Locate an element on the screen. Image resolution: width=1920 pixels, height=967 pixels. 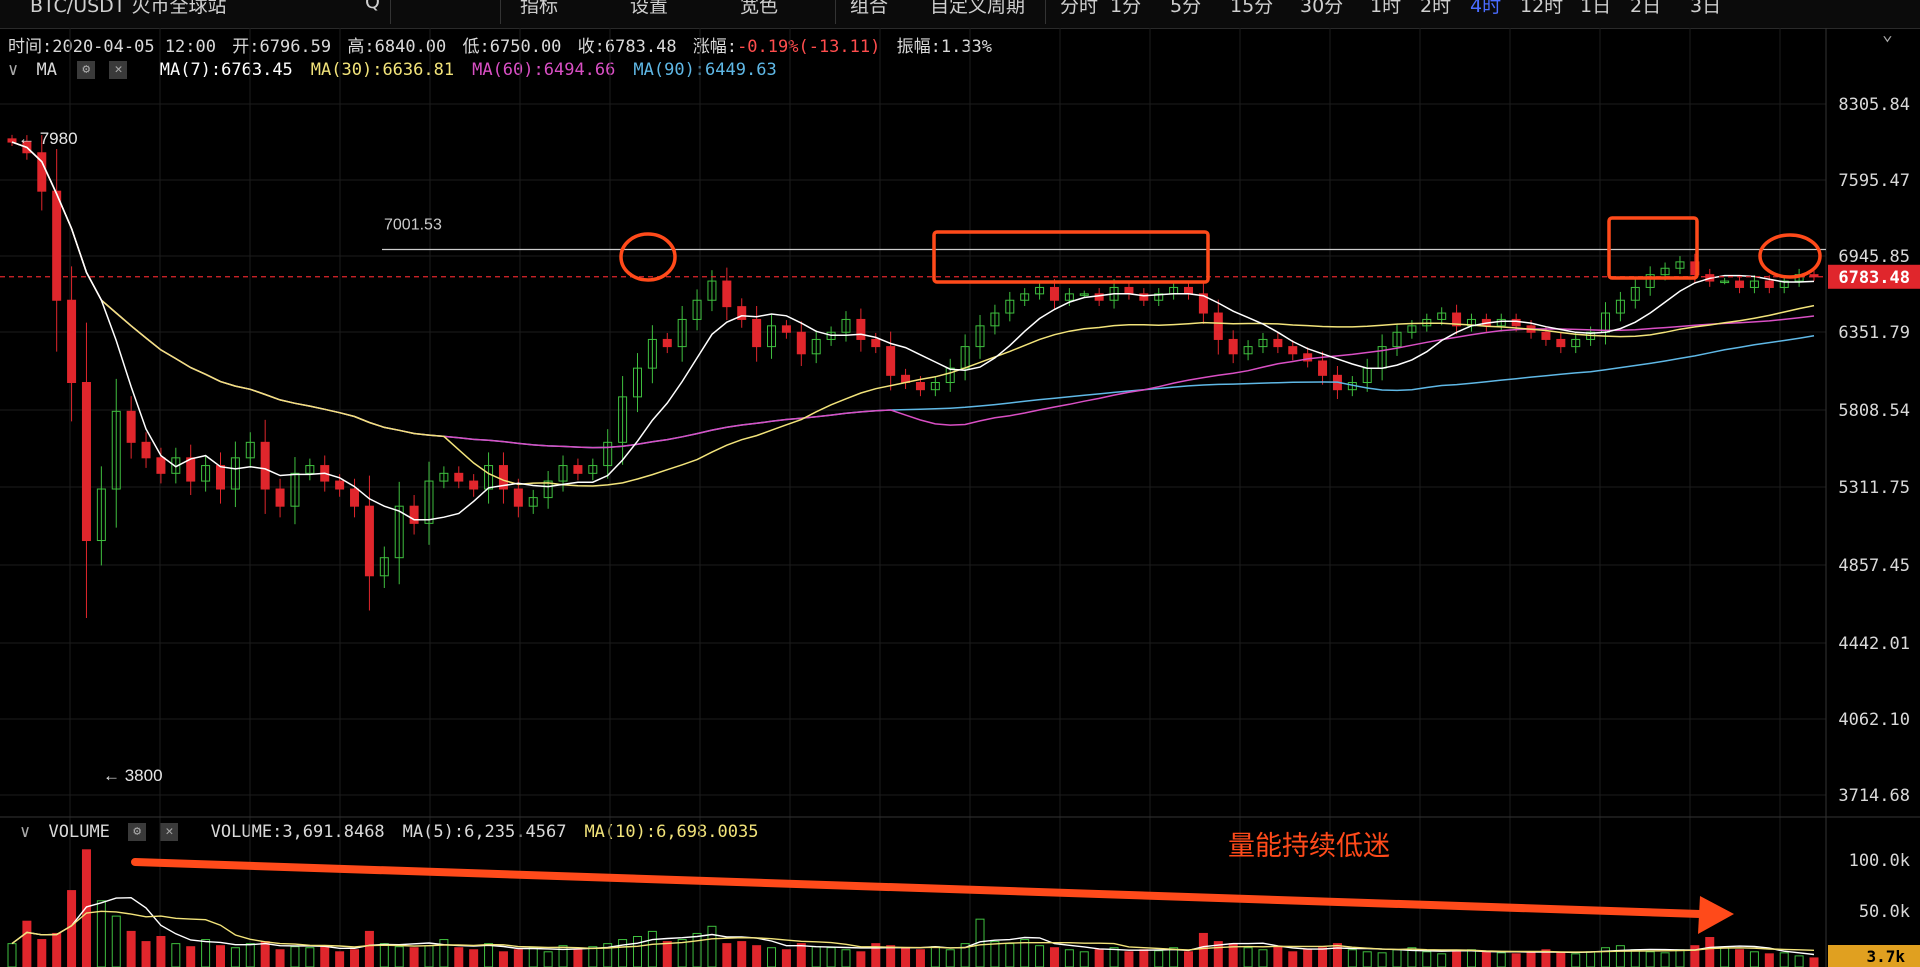
toolbar-item-2: 指标 is located at coordinates (539, 8).